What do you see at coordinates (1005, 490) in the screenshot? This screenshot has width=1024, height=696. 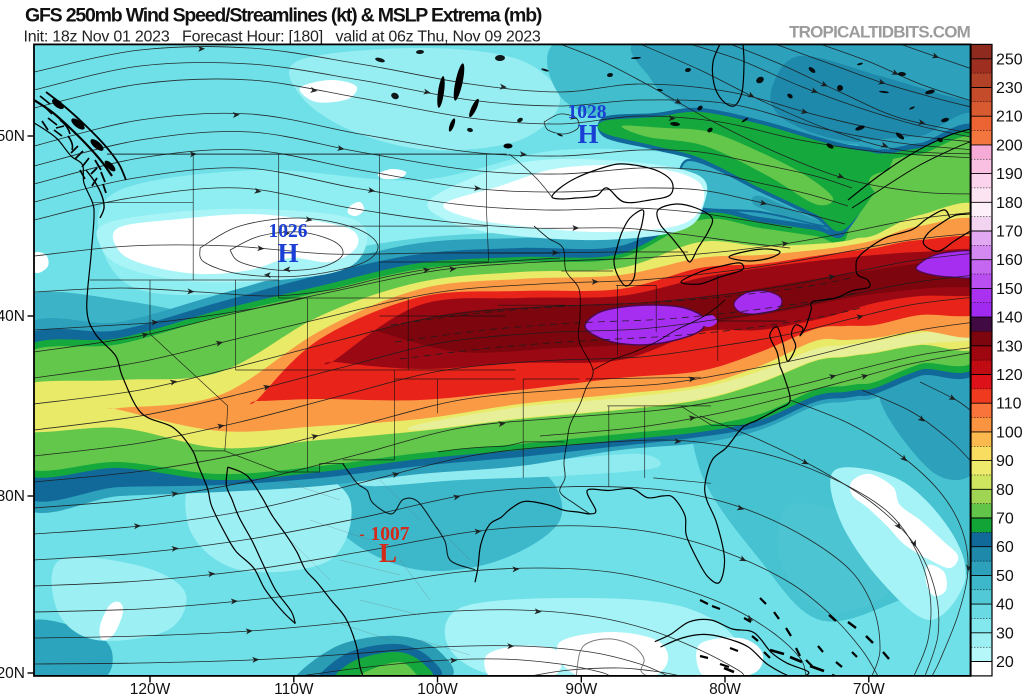 I see `svg-text: 80` at bounding box center [1005, 490].